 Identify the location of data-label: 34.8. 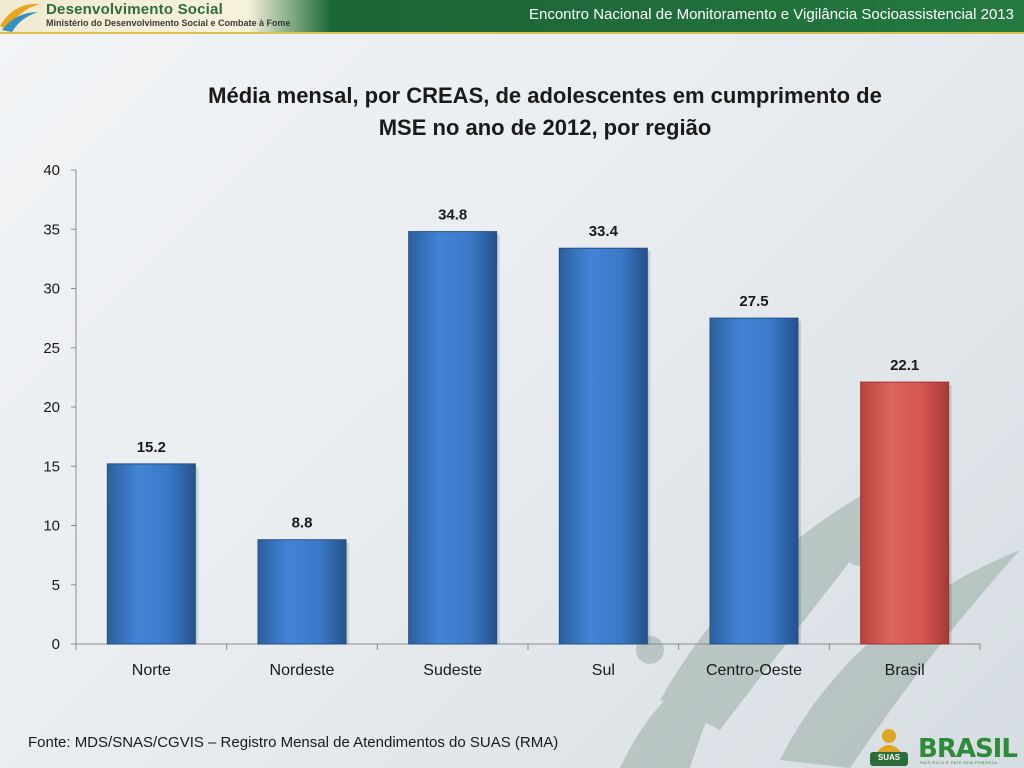
(452, 215).